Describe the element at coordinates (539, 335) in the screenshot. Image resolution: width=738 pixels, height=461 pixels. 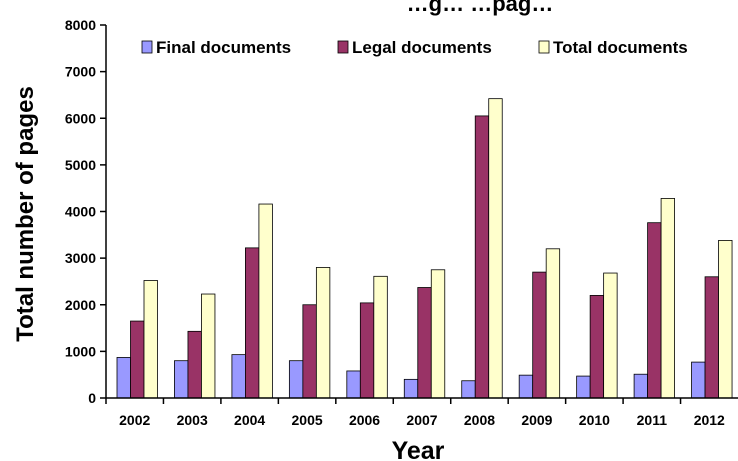
I see `bar-legal-documents-2009` at that location.